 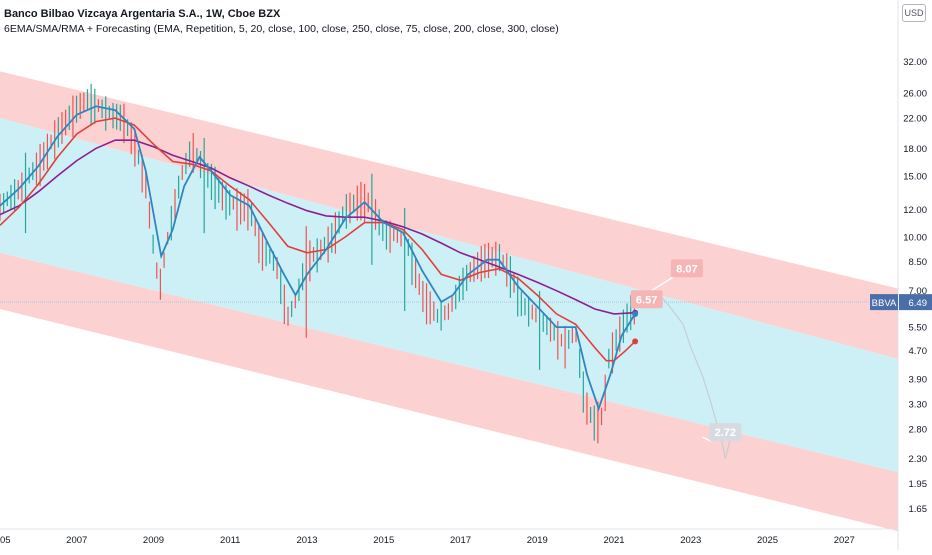 I want to click on y-tick-label: 12.00, so click(x=915, y=210).